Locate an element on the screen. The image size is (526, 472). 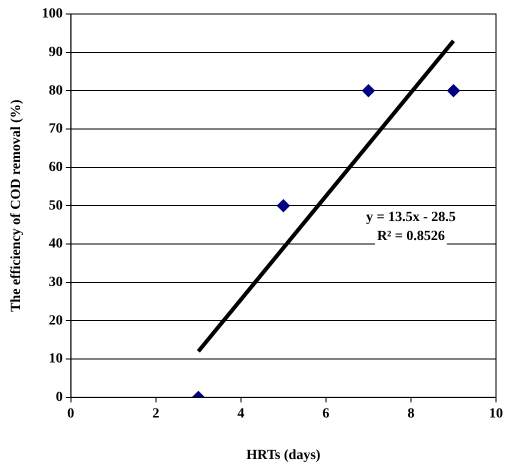
x-tick-label: 4 is located at coordinates (240, 414).